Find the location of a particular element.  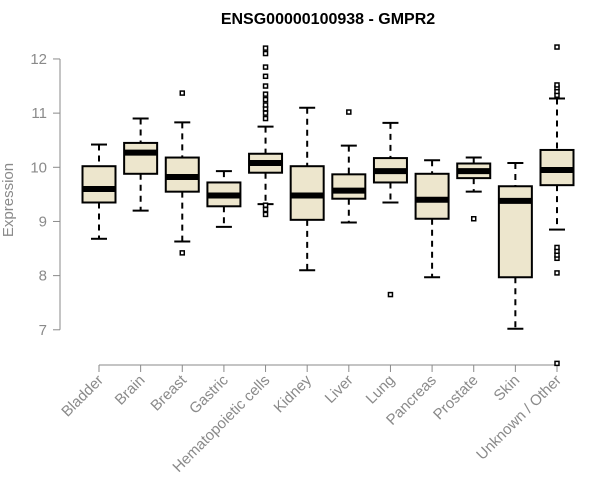

x-tick-label: Liver is located at coordinates (339, 389).